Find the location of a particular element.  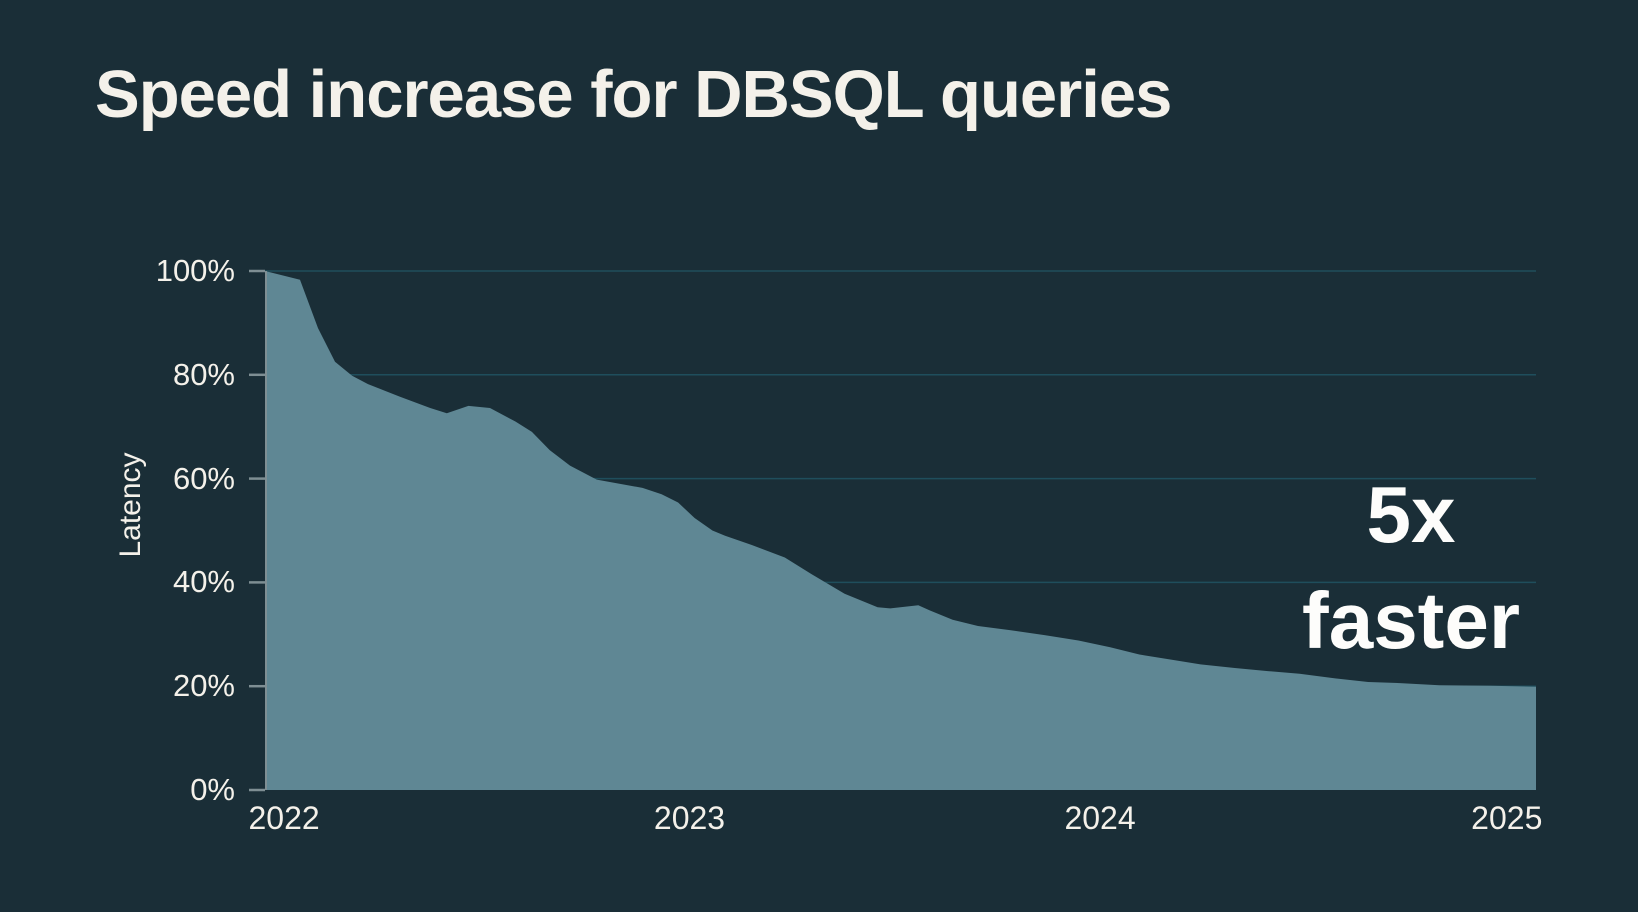

chart-title: Speed increase for DBSQL queries is located at coordinates (633, 94).